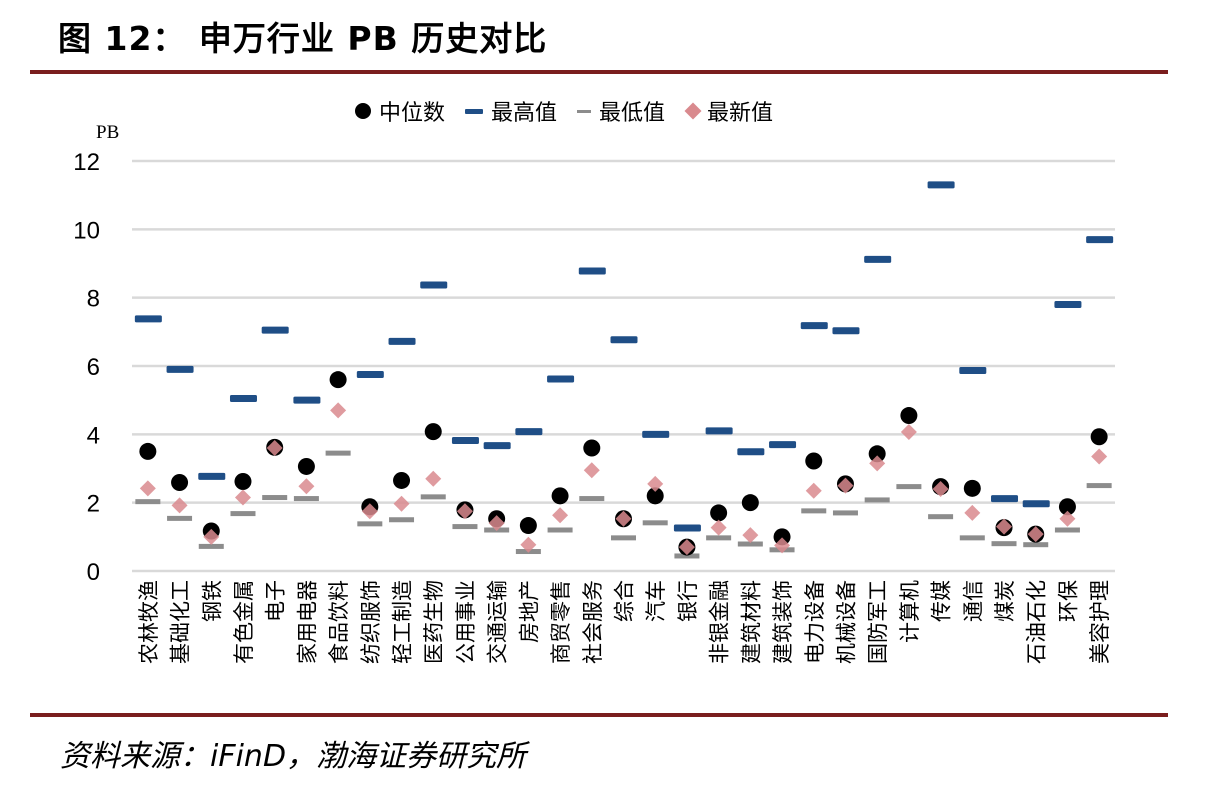 The width and height of the screenshot is (1214, 788). I want to click on x-tick-label: 钢铁, so click(212, 601).